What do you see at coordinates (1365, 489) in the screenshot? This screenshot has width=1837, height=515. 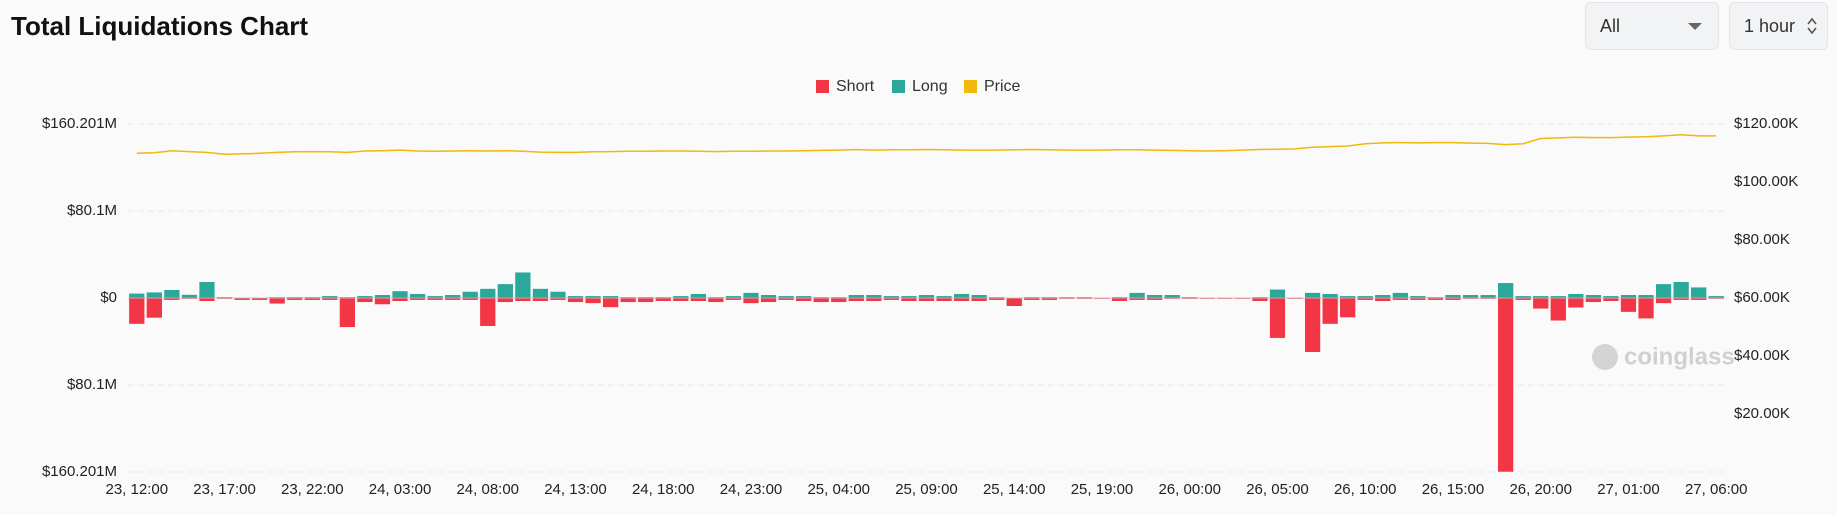 I see `x-tick-label: 26, 10:00` at bounding box center [1365, 489].